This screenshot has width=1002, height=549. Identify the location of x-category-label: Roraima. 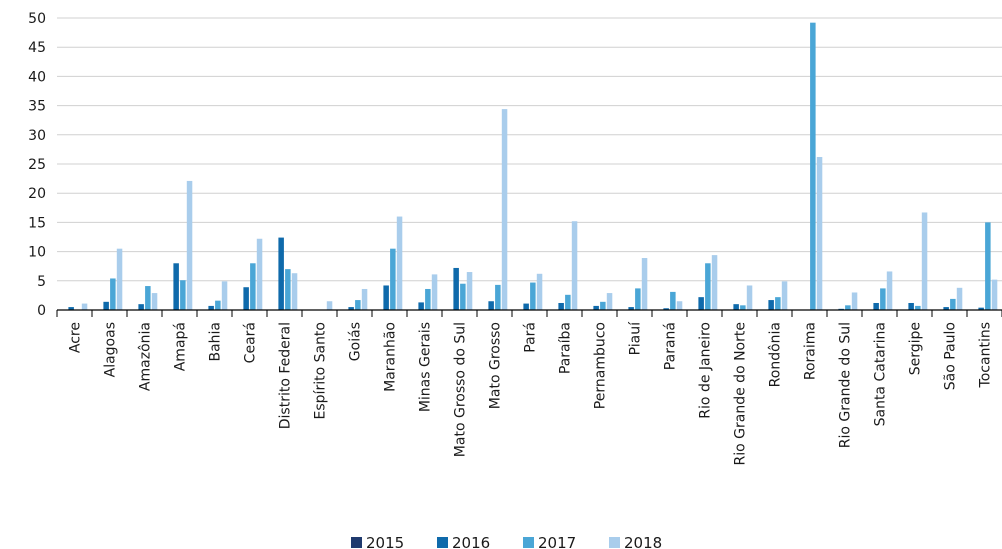
(811, 351).